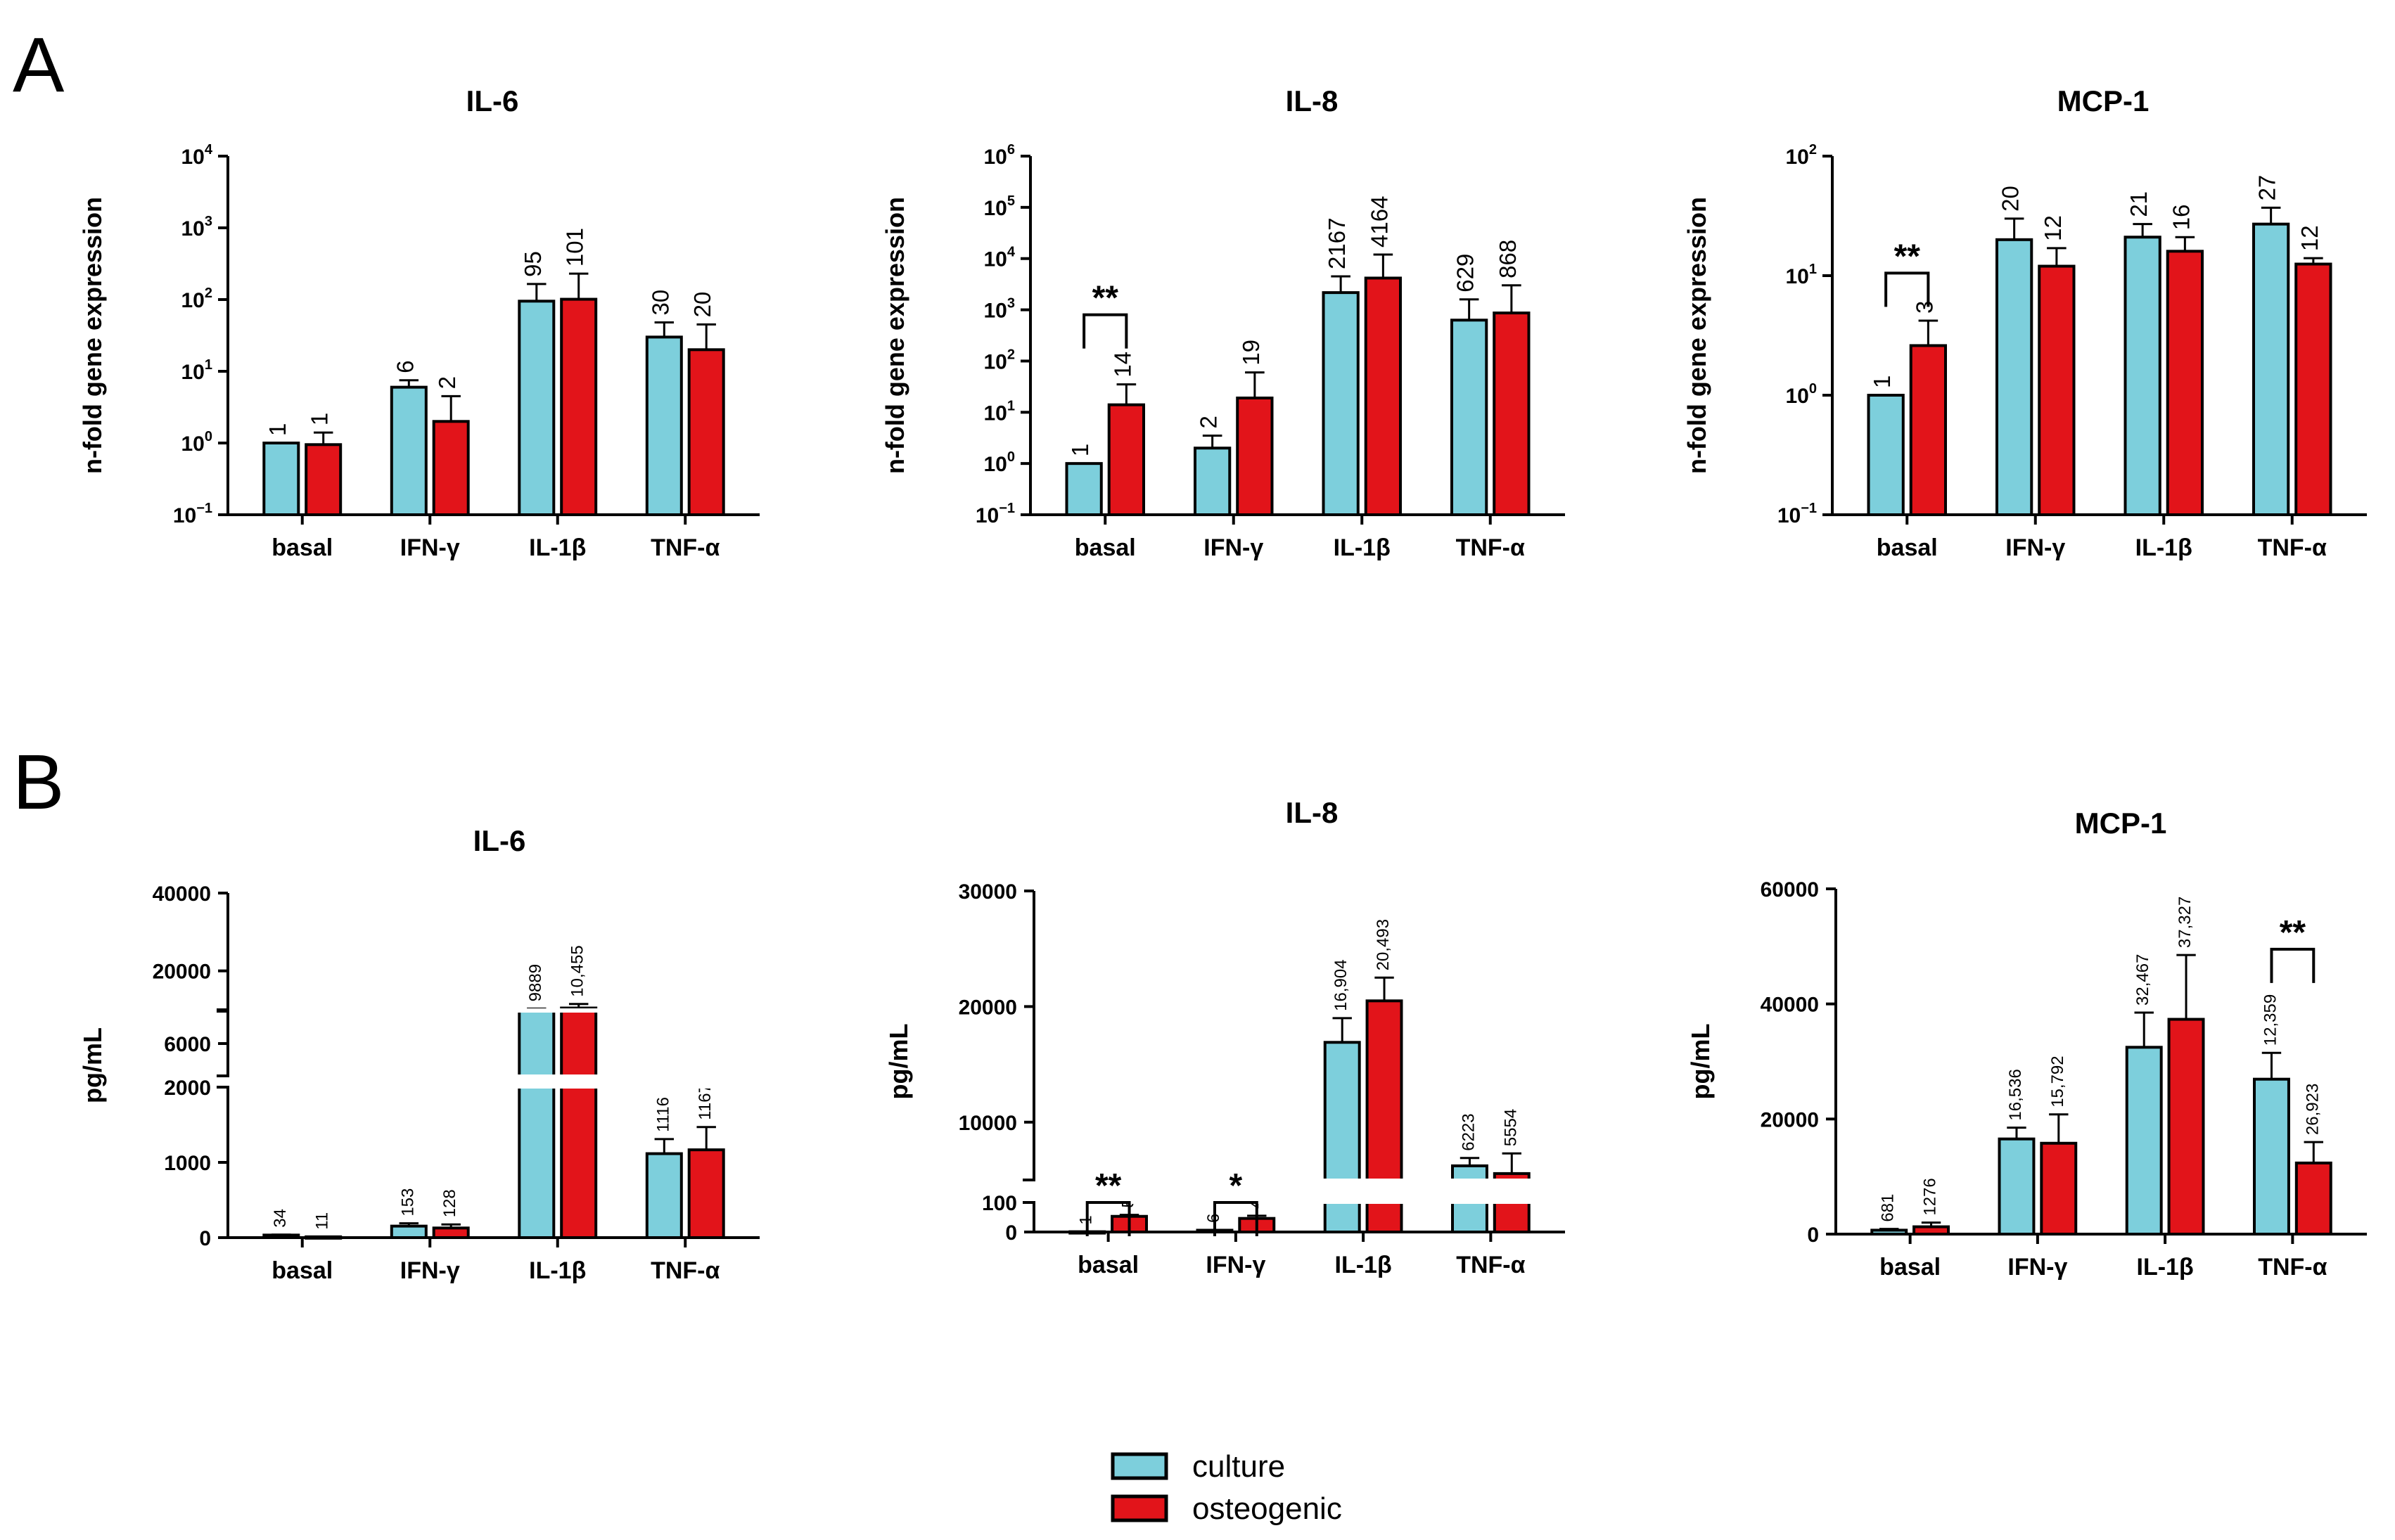 The width and height of the screenshot is (2395, 1540). I want to click on data-label: 6, so click(405, 366).